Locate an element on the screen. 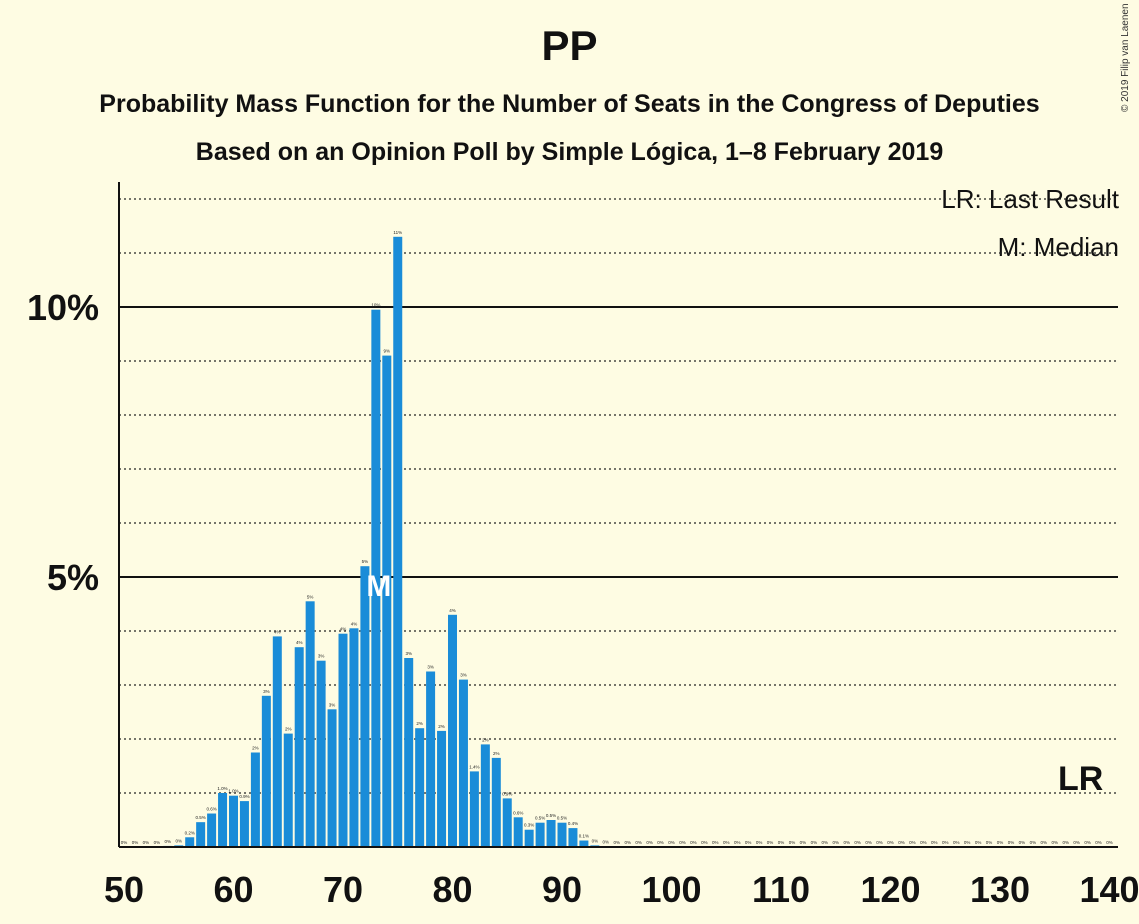 Image resolution: width=1139 pixels, height=924 pixels. data-label-seat-116: 0% is located at coordinates (846, 842).